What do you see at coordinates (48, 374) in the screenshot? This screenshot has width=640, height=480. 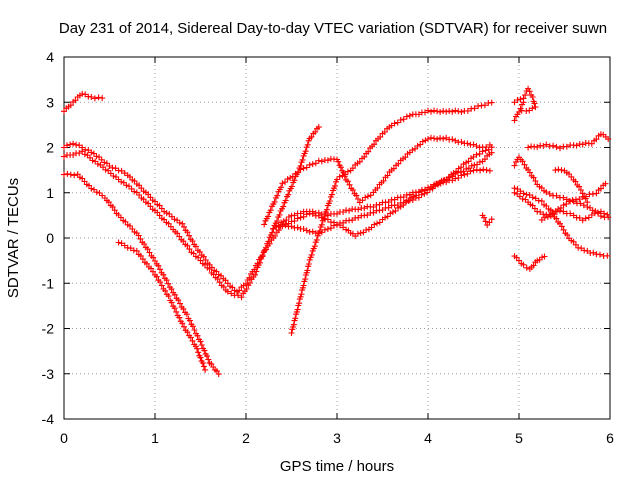 I see `y-tick-label: -3` at bounding box center [48, 374].